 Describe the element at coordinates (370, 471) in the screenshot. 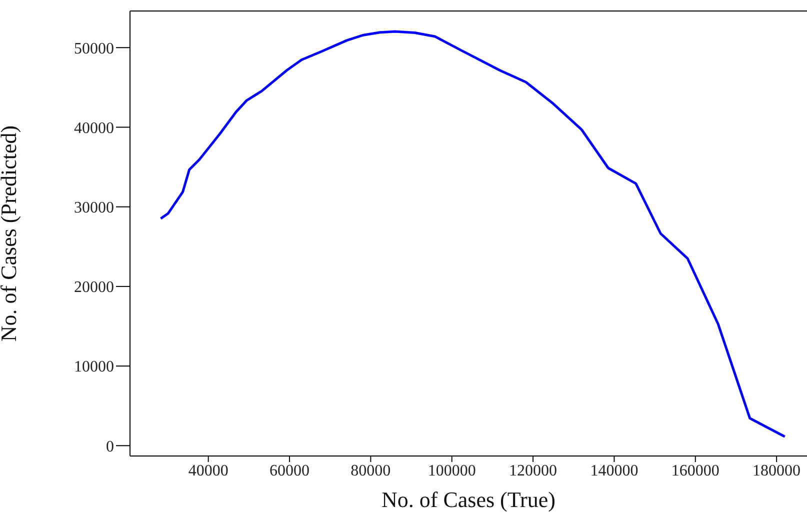

I see `x-tick-label: 80000` at that location.